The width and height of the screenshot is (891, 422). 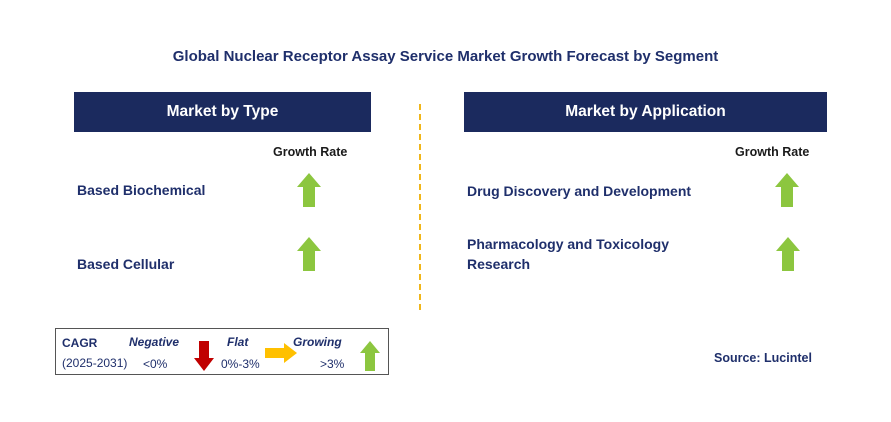 What do you see at coordinates (332, 364) in the screenshot?
I see `legend-growing-range: >3%` at bounding box center [332, 364].